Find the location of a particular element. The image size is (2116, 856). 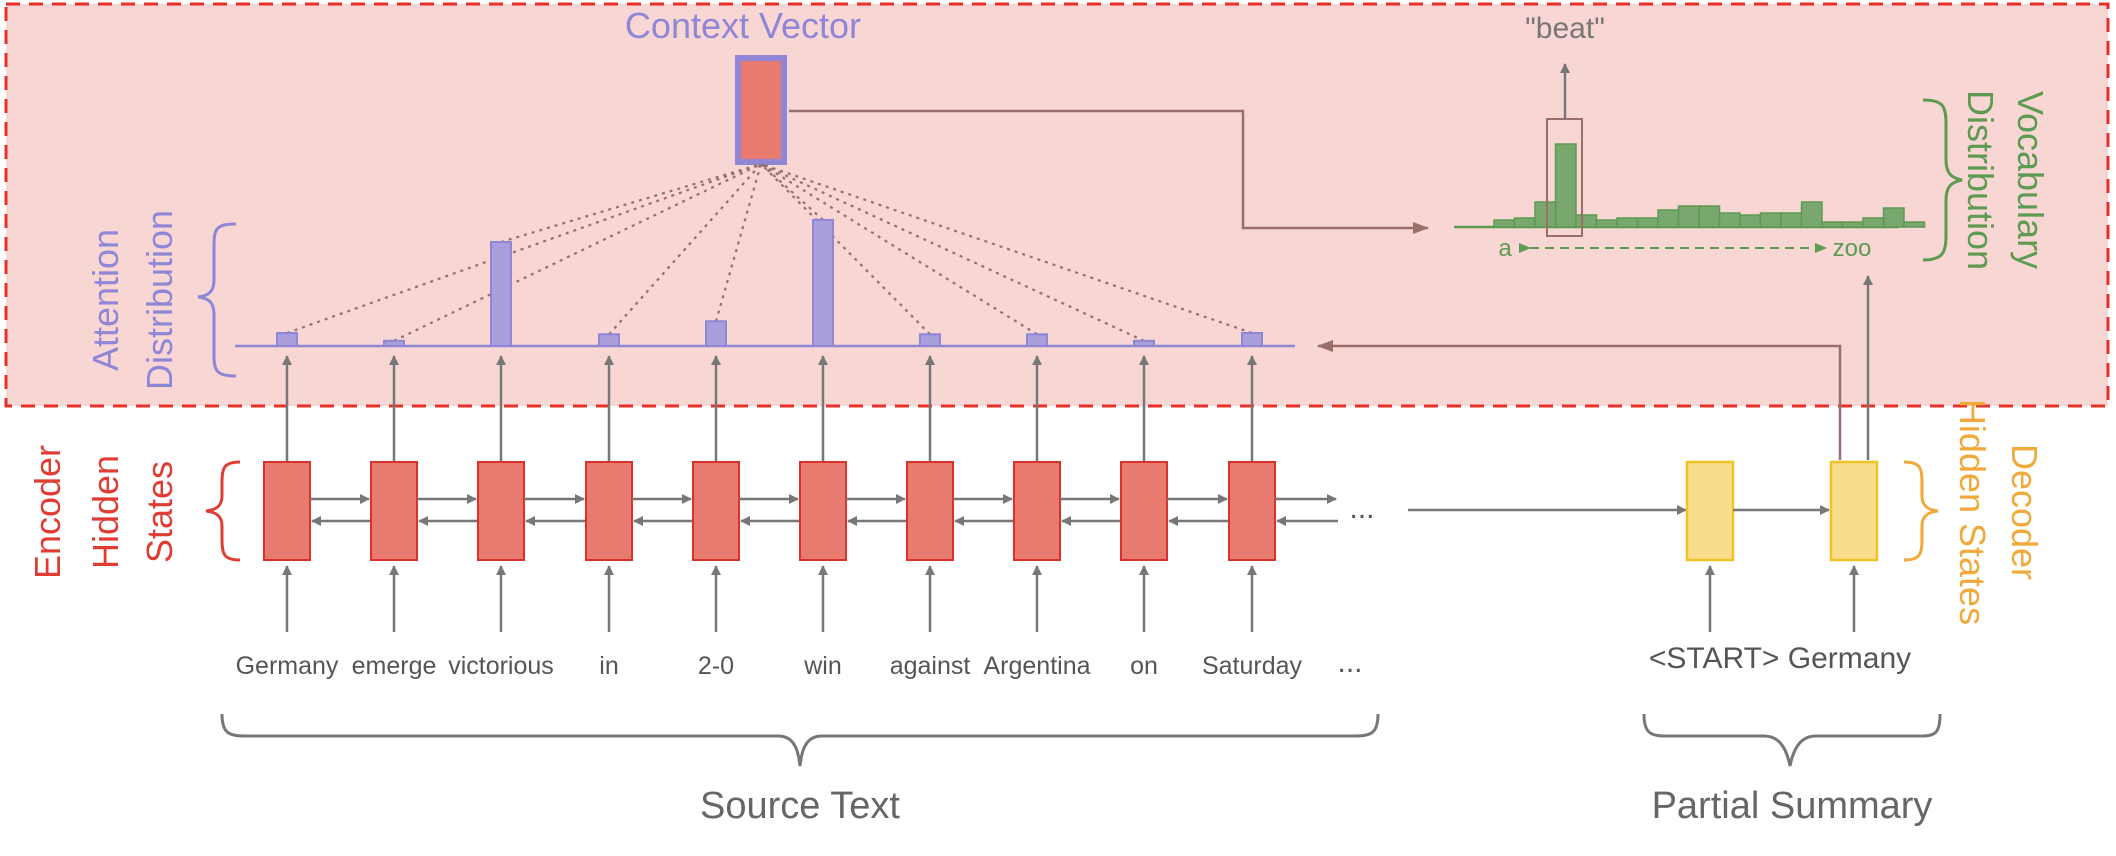

vocab-end-label: zoo is located at coordinates (1852, 248).